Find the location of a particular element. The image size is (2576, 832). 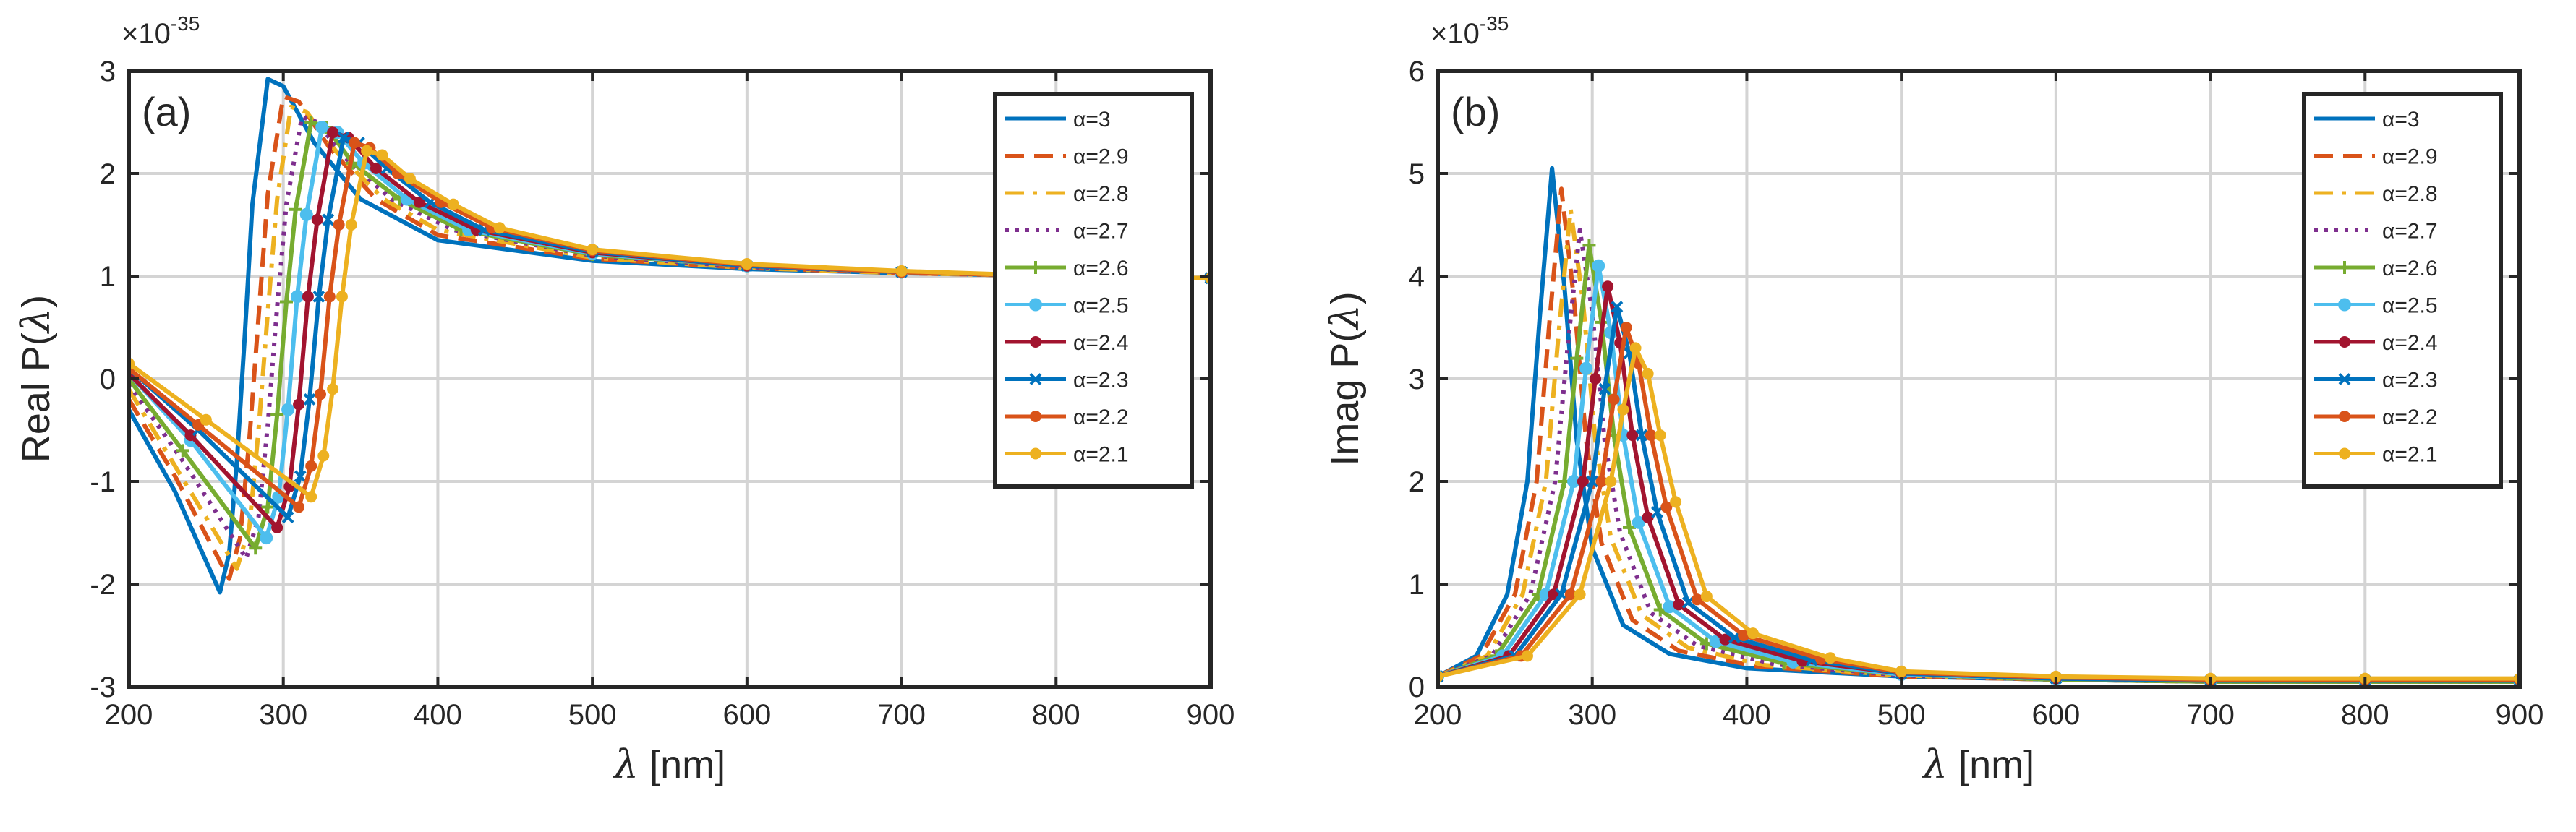

legend-entry: α=2.7 is located at coordinates (1067, 232).